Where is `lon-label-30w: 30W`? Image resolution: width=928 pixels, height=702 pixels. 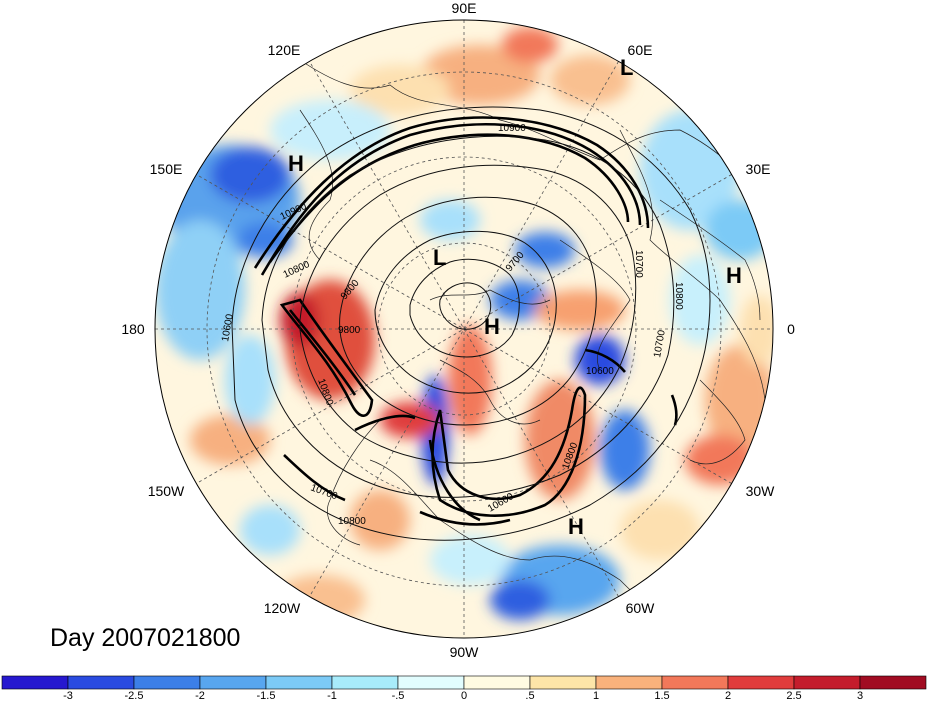
lon-label-30w: 30W is located at coordinates (761, 491).